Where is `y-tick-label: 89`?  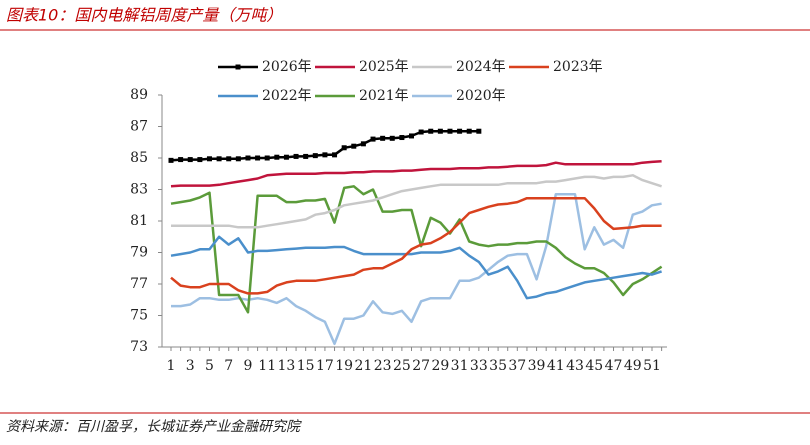 y-tick-label: 89 is located at coordinates (139, 95).